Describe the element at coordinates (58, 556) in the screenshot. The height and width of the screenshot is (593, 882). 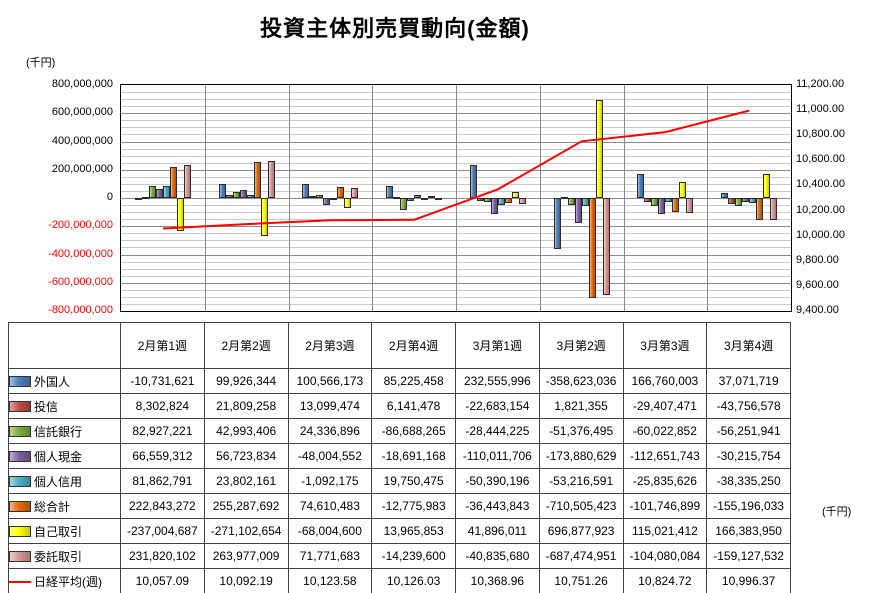
I see `series-name: 委託取引` at that location.